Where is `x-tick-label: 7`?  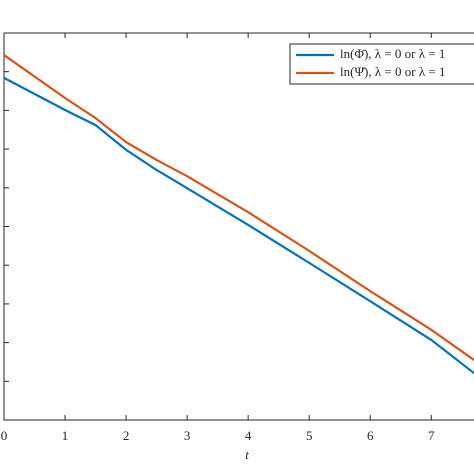
x-tick-label: 7 is located at coordinates (431, 435).